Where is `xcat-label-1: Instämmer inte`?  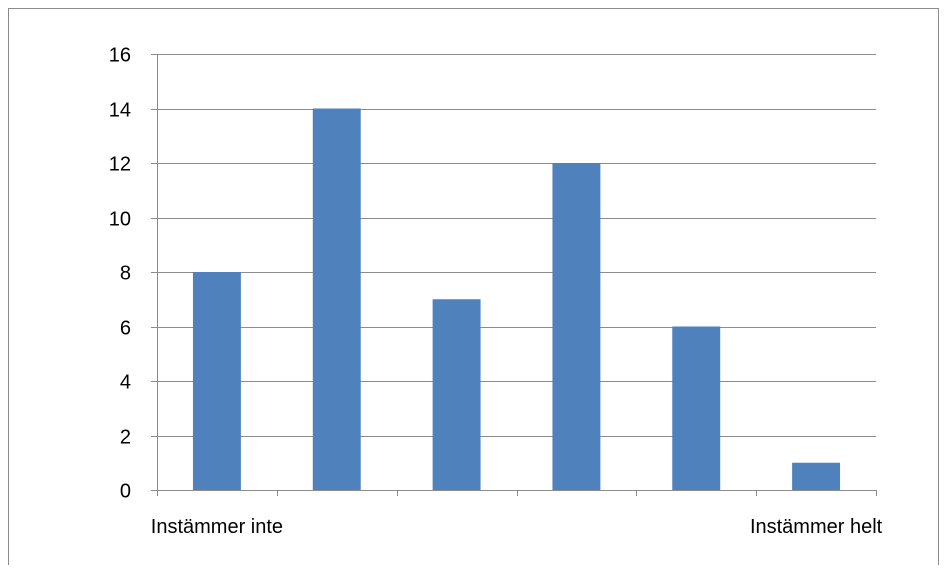 xcat-label-1: Instämmer inte is located at coordinates (217, 527).